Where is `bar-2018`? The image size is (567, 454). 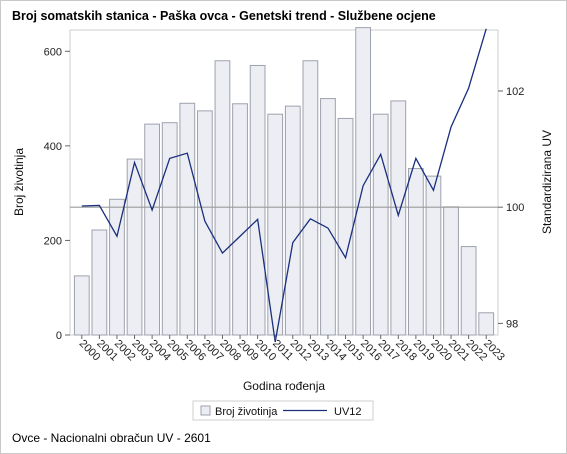
bar-2018 is located at coordinates (398, 218).